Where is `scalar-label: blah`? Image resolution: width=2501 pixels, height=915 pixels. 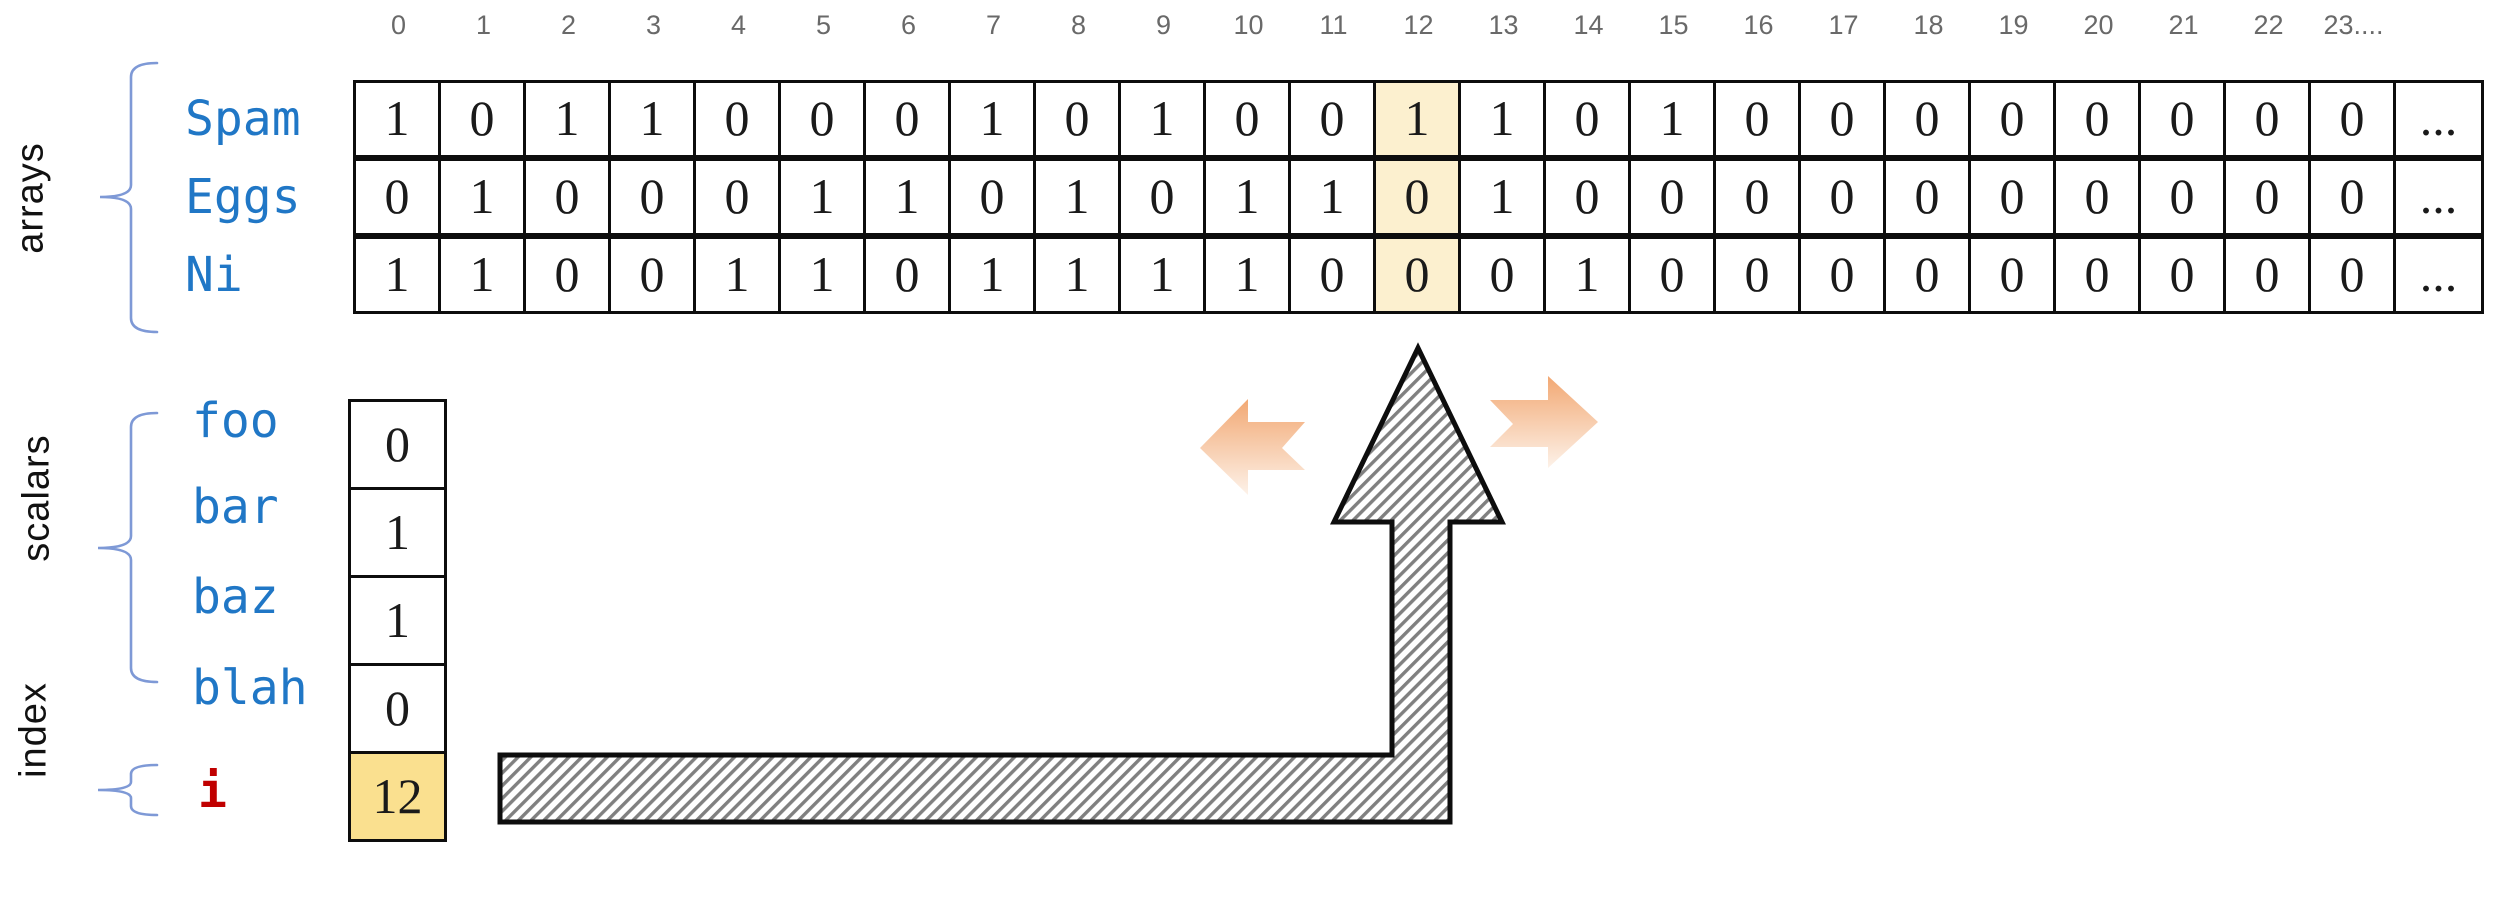
scalar-label: blah is located at coordinates (250, 688).